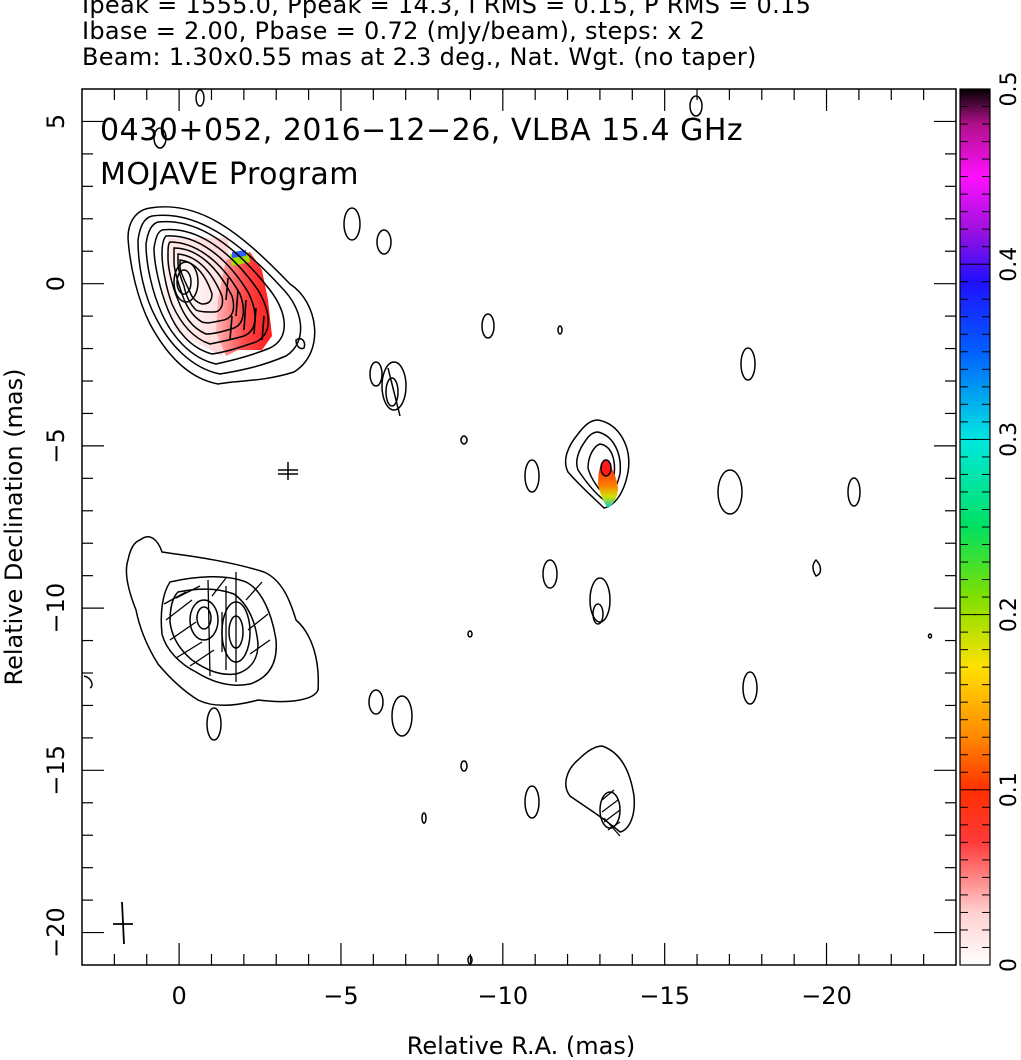 This screenshot has width=1021, height=1060. What do you see at coordinates (1009, 789) in the screenshot?
I see `colorbar-tick-label: 0.1` at bounding box center [1009, 789].